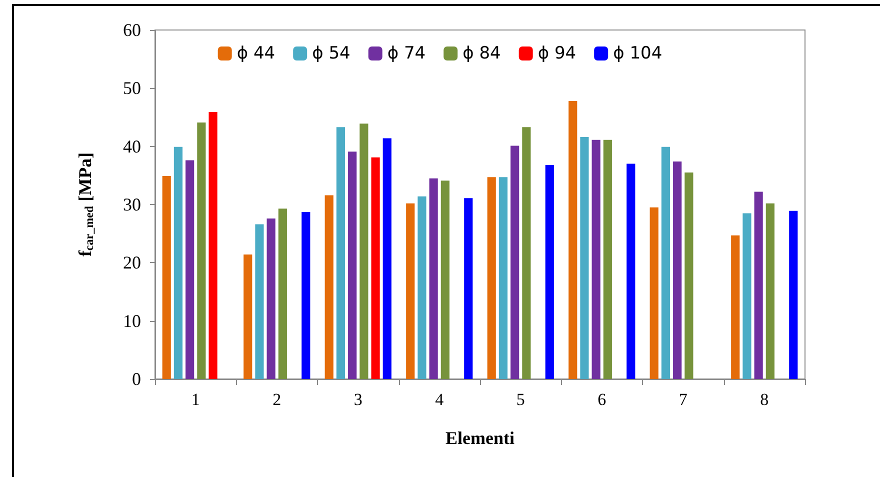 The width and height of the screenshot is (880, 477). Describe the element at coordinates (764, 399) in the screenshot. I see `x-tick-label: 8` at that location.